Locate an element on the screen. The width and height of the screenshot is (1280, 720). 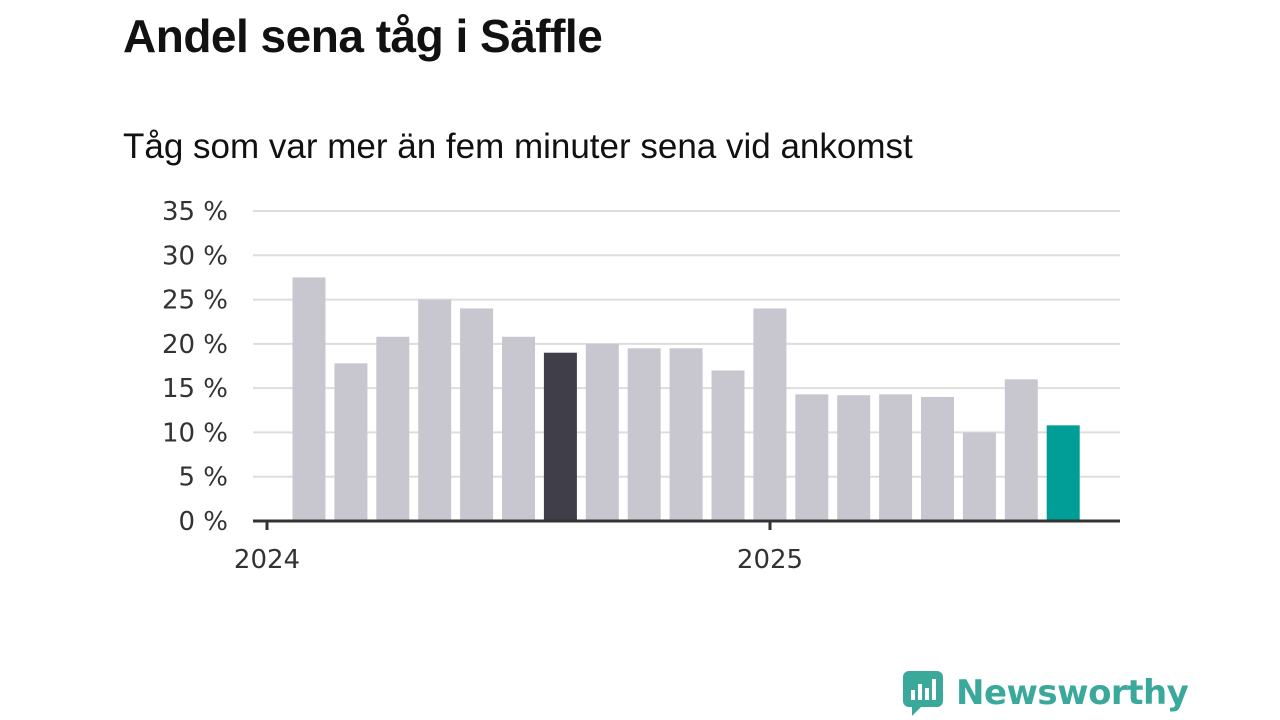
y-tick-label: 35 % is located at coordinates (195, 212).